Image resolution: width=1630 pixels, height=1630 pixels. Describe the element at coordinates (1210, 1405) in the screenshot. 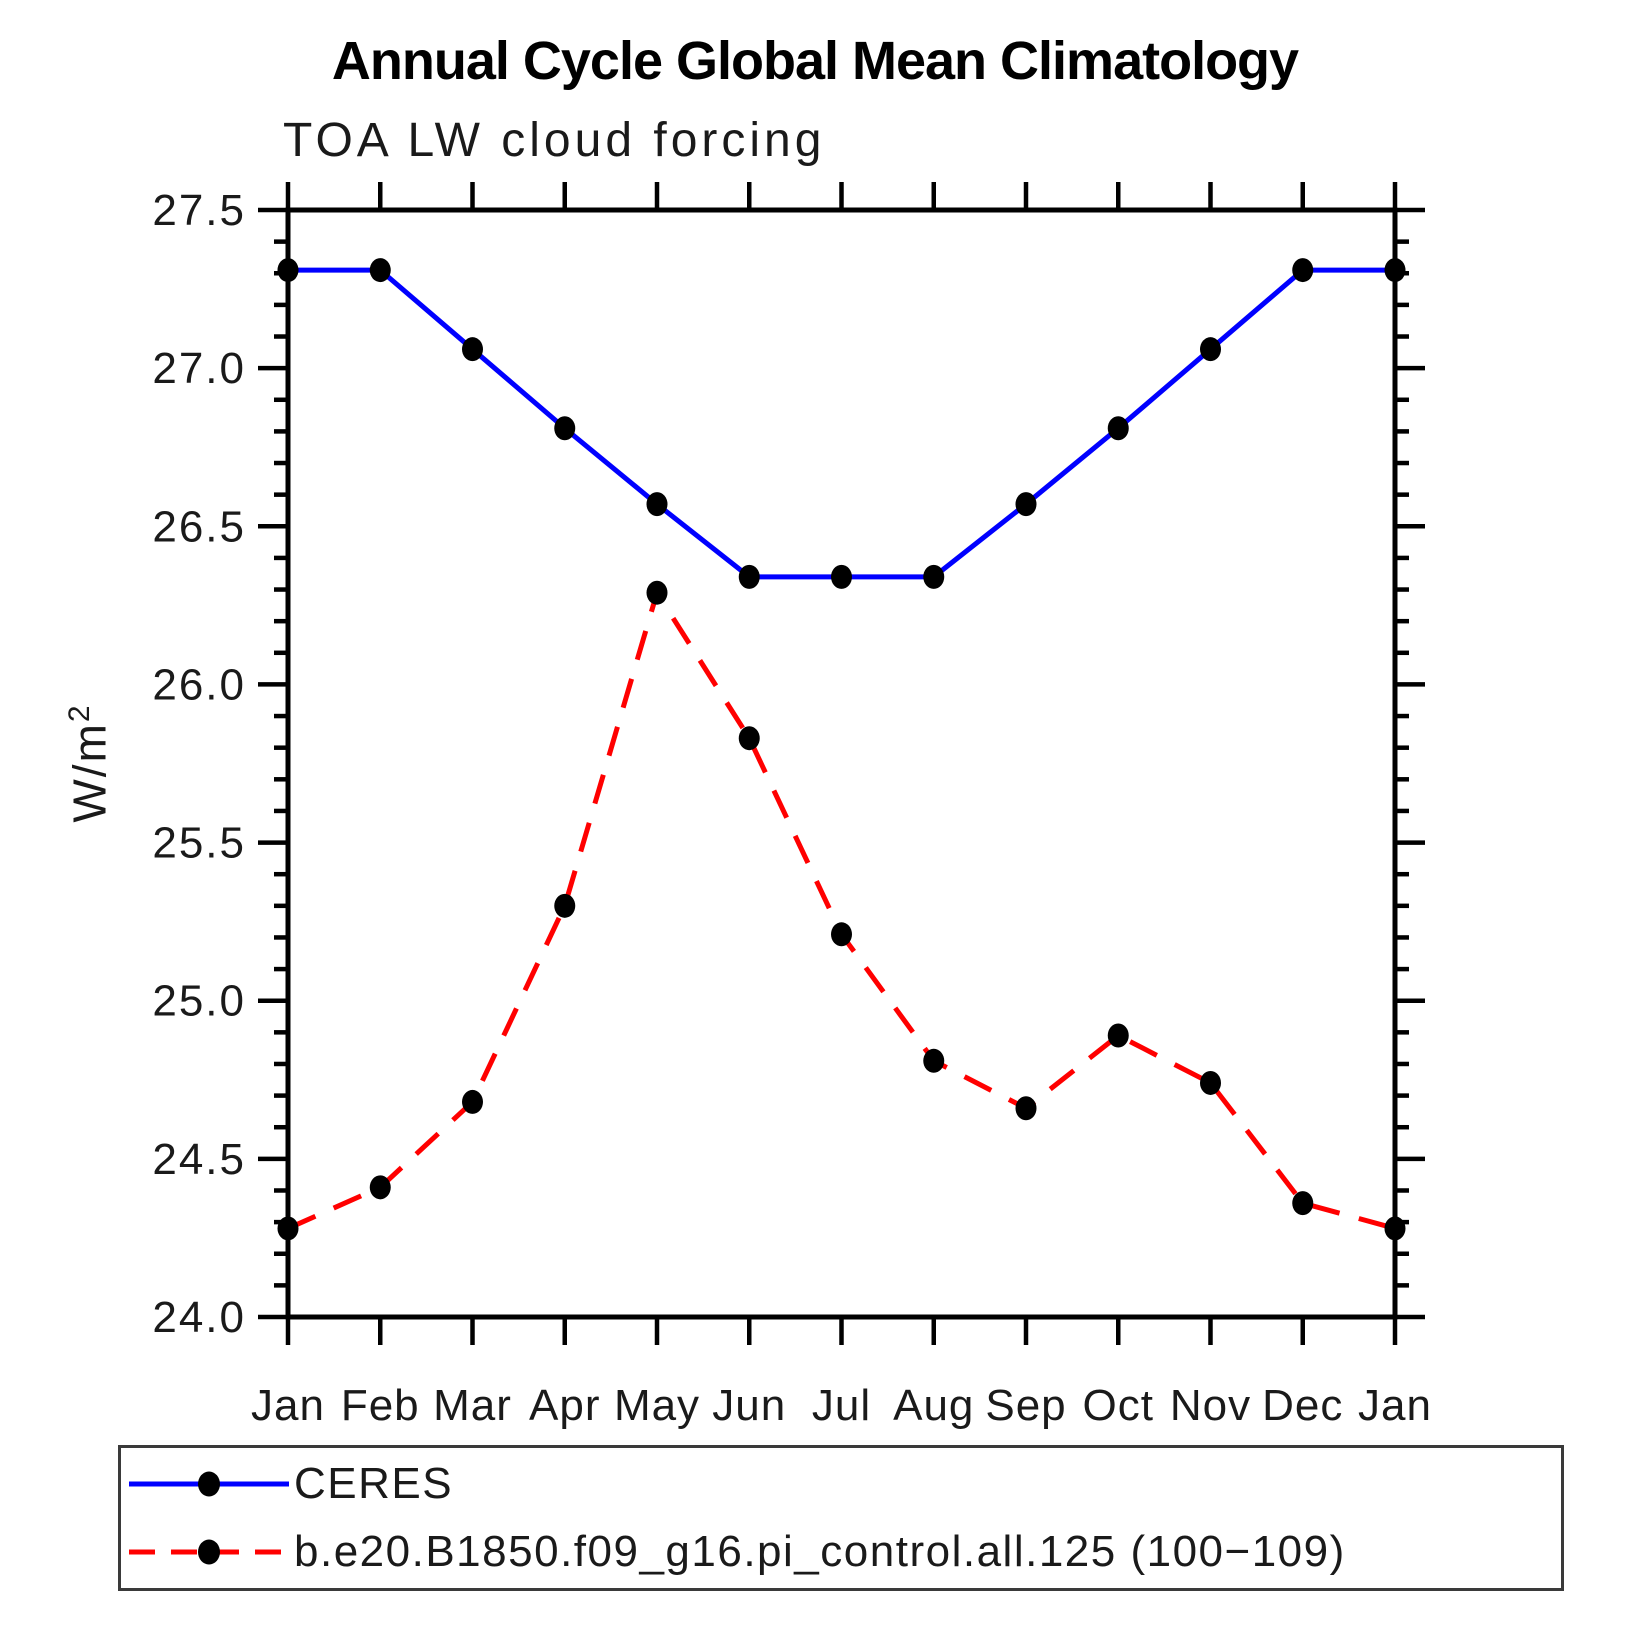

I see `x-tick-label: Nov` at that location.